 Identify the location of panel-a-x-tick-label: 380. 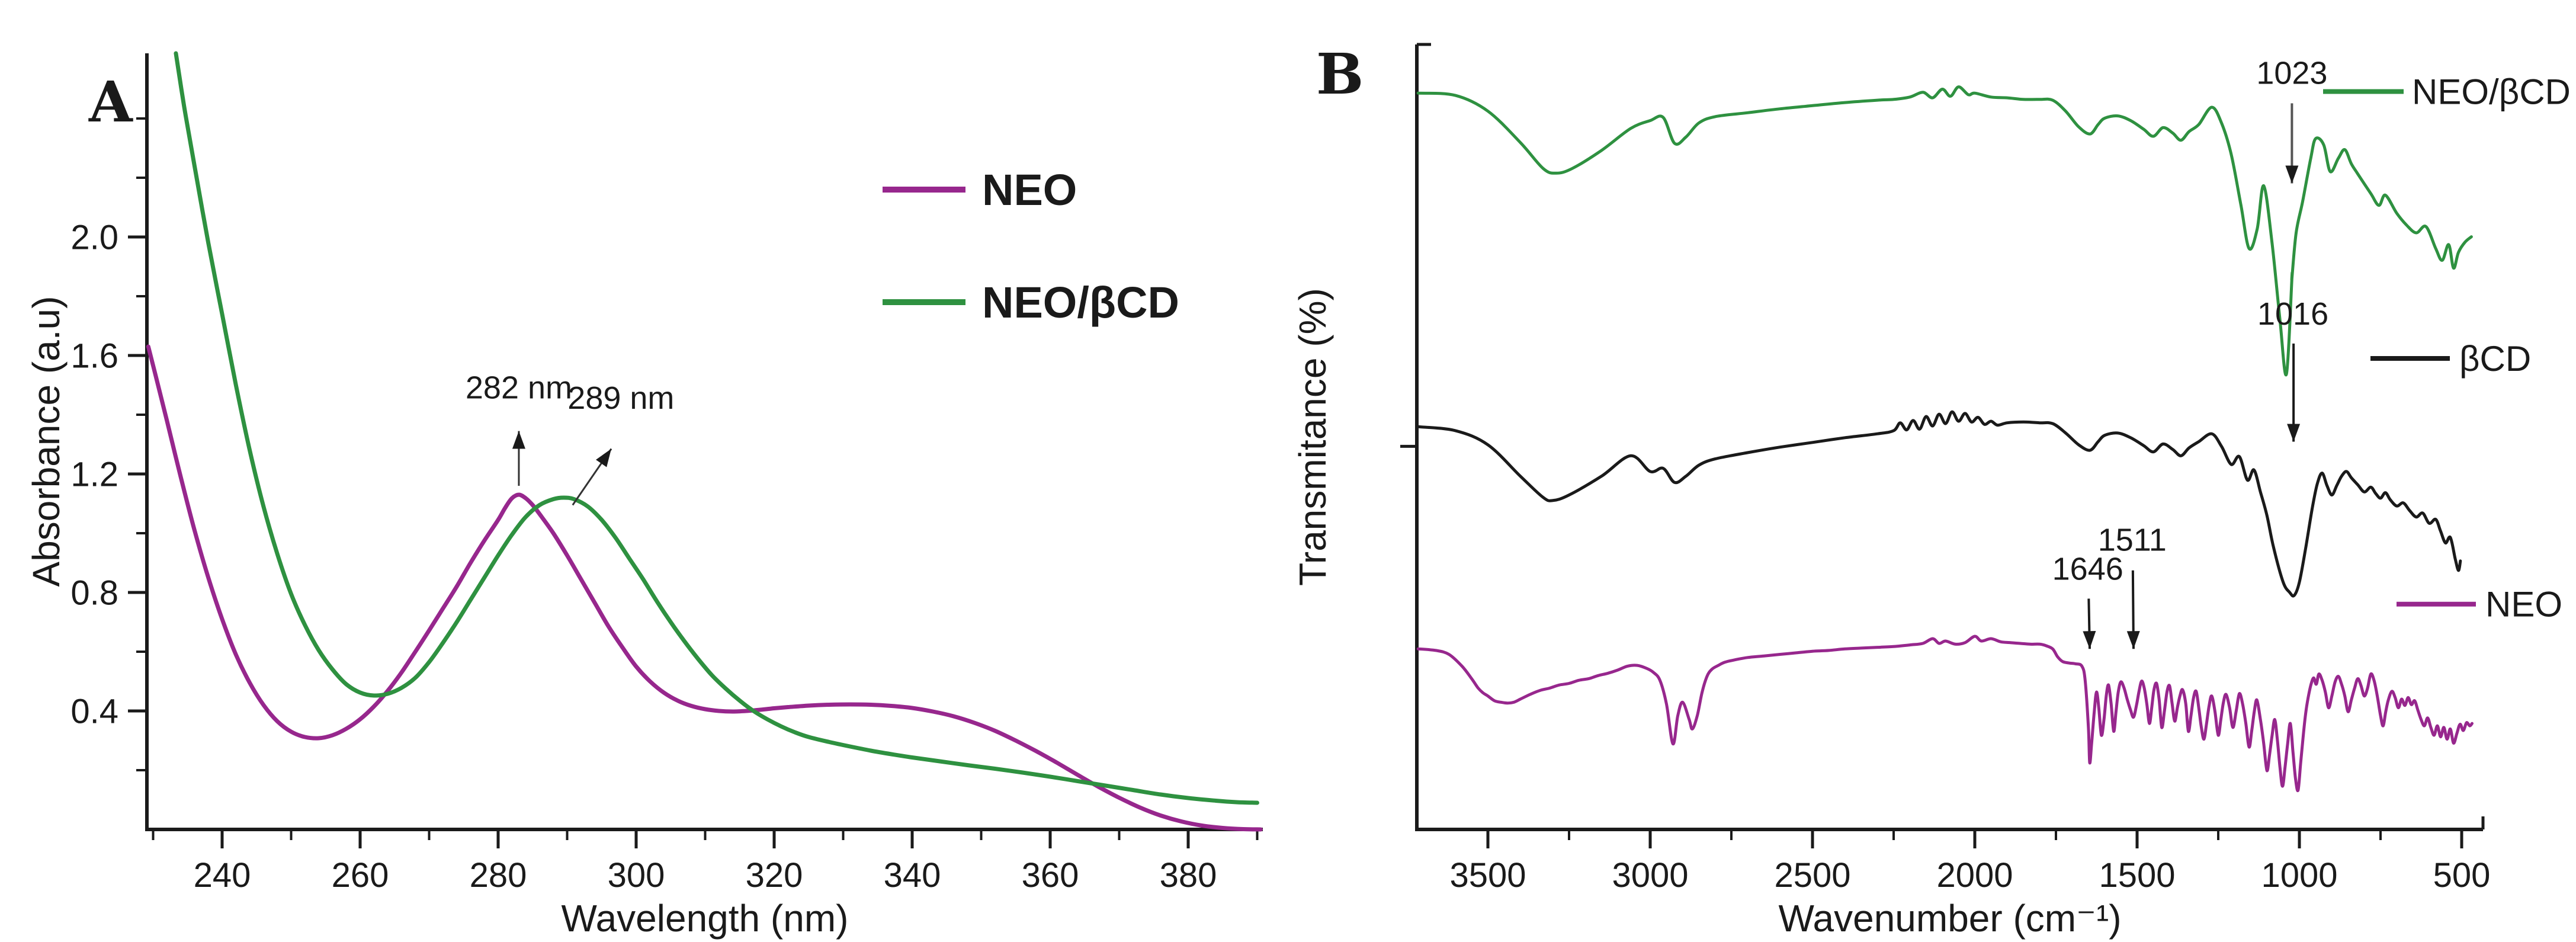
(1188, 875).